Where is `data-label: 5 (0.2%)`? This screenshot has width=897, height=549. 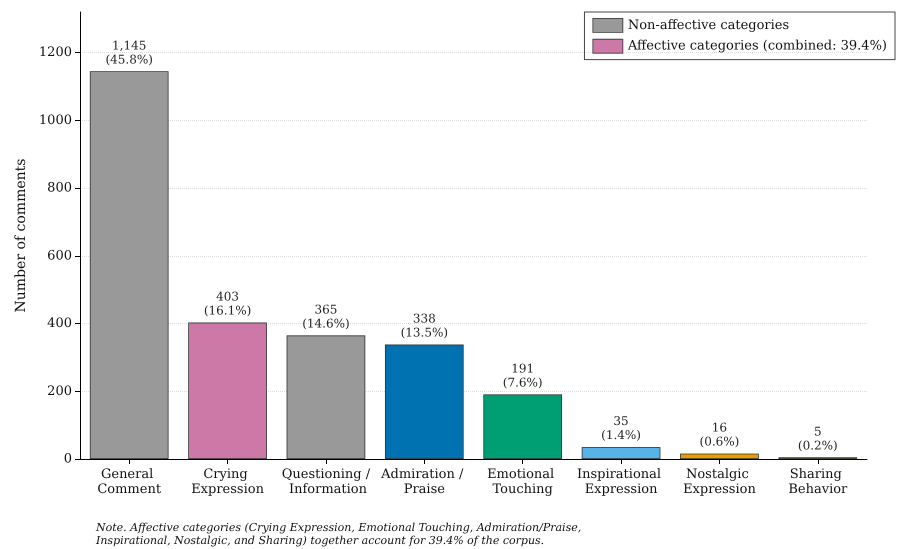 data-label: 5 (0.2%) is located at coordinates (818, 438).